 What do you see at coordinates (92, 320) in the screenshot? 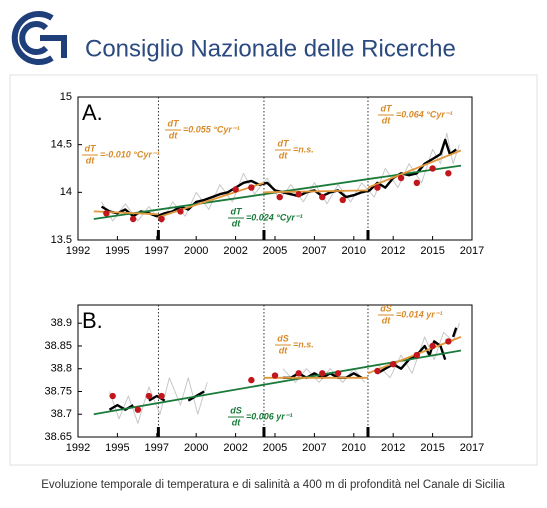
I see `panel-label: B.` at bounding box center [92, 320].